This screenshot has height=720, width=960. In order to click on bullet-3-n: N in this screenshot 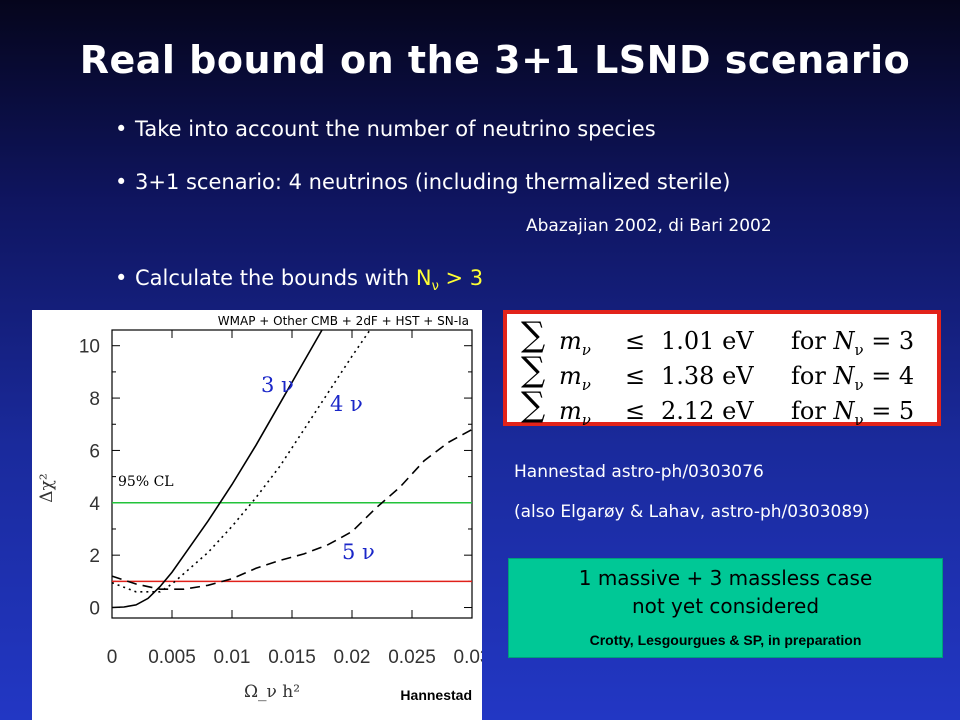, I will do `click(423, 278)`.